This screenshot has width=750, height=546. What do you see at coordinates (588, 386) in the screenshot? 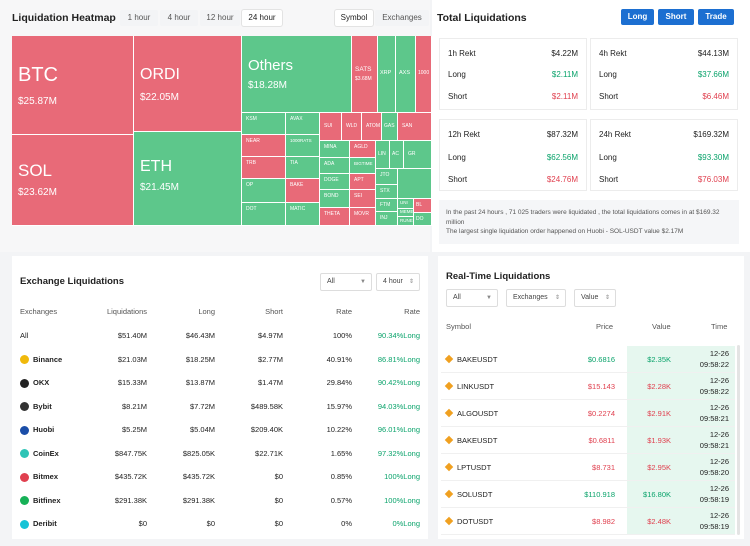
I see `table-row: LINKUSDT $15.143 $2.28K 12-26 09:58:22` at bounding box center [588, 386].